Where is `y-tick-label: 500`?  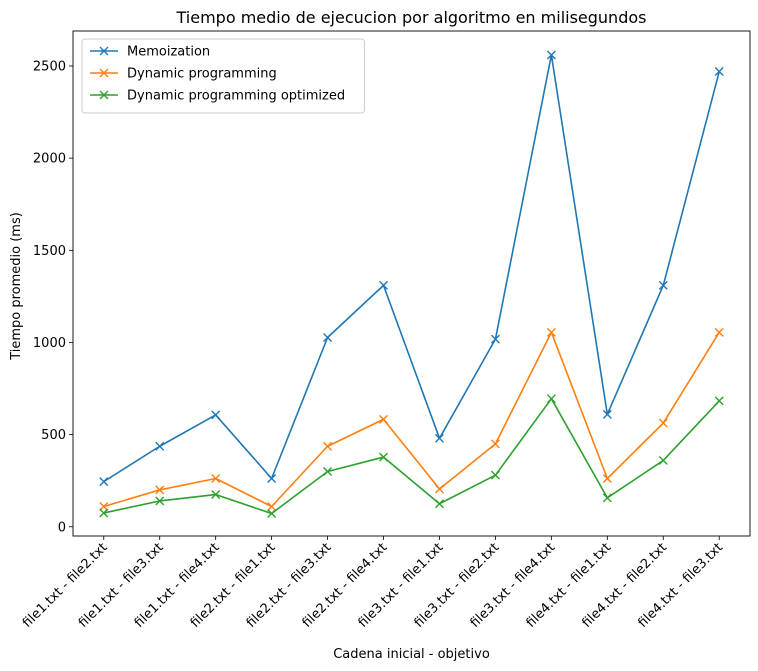
y-tick-label: 500 is located at coordinates (53, 435).